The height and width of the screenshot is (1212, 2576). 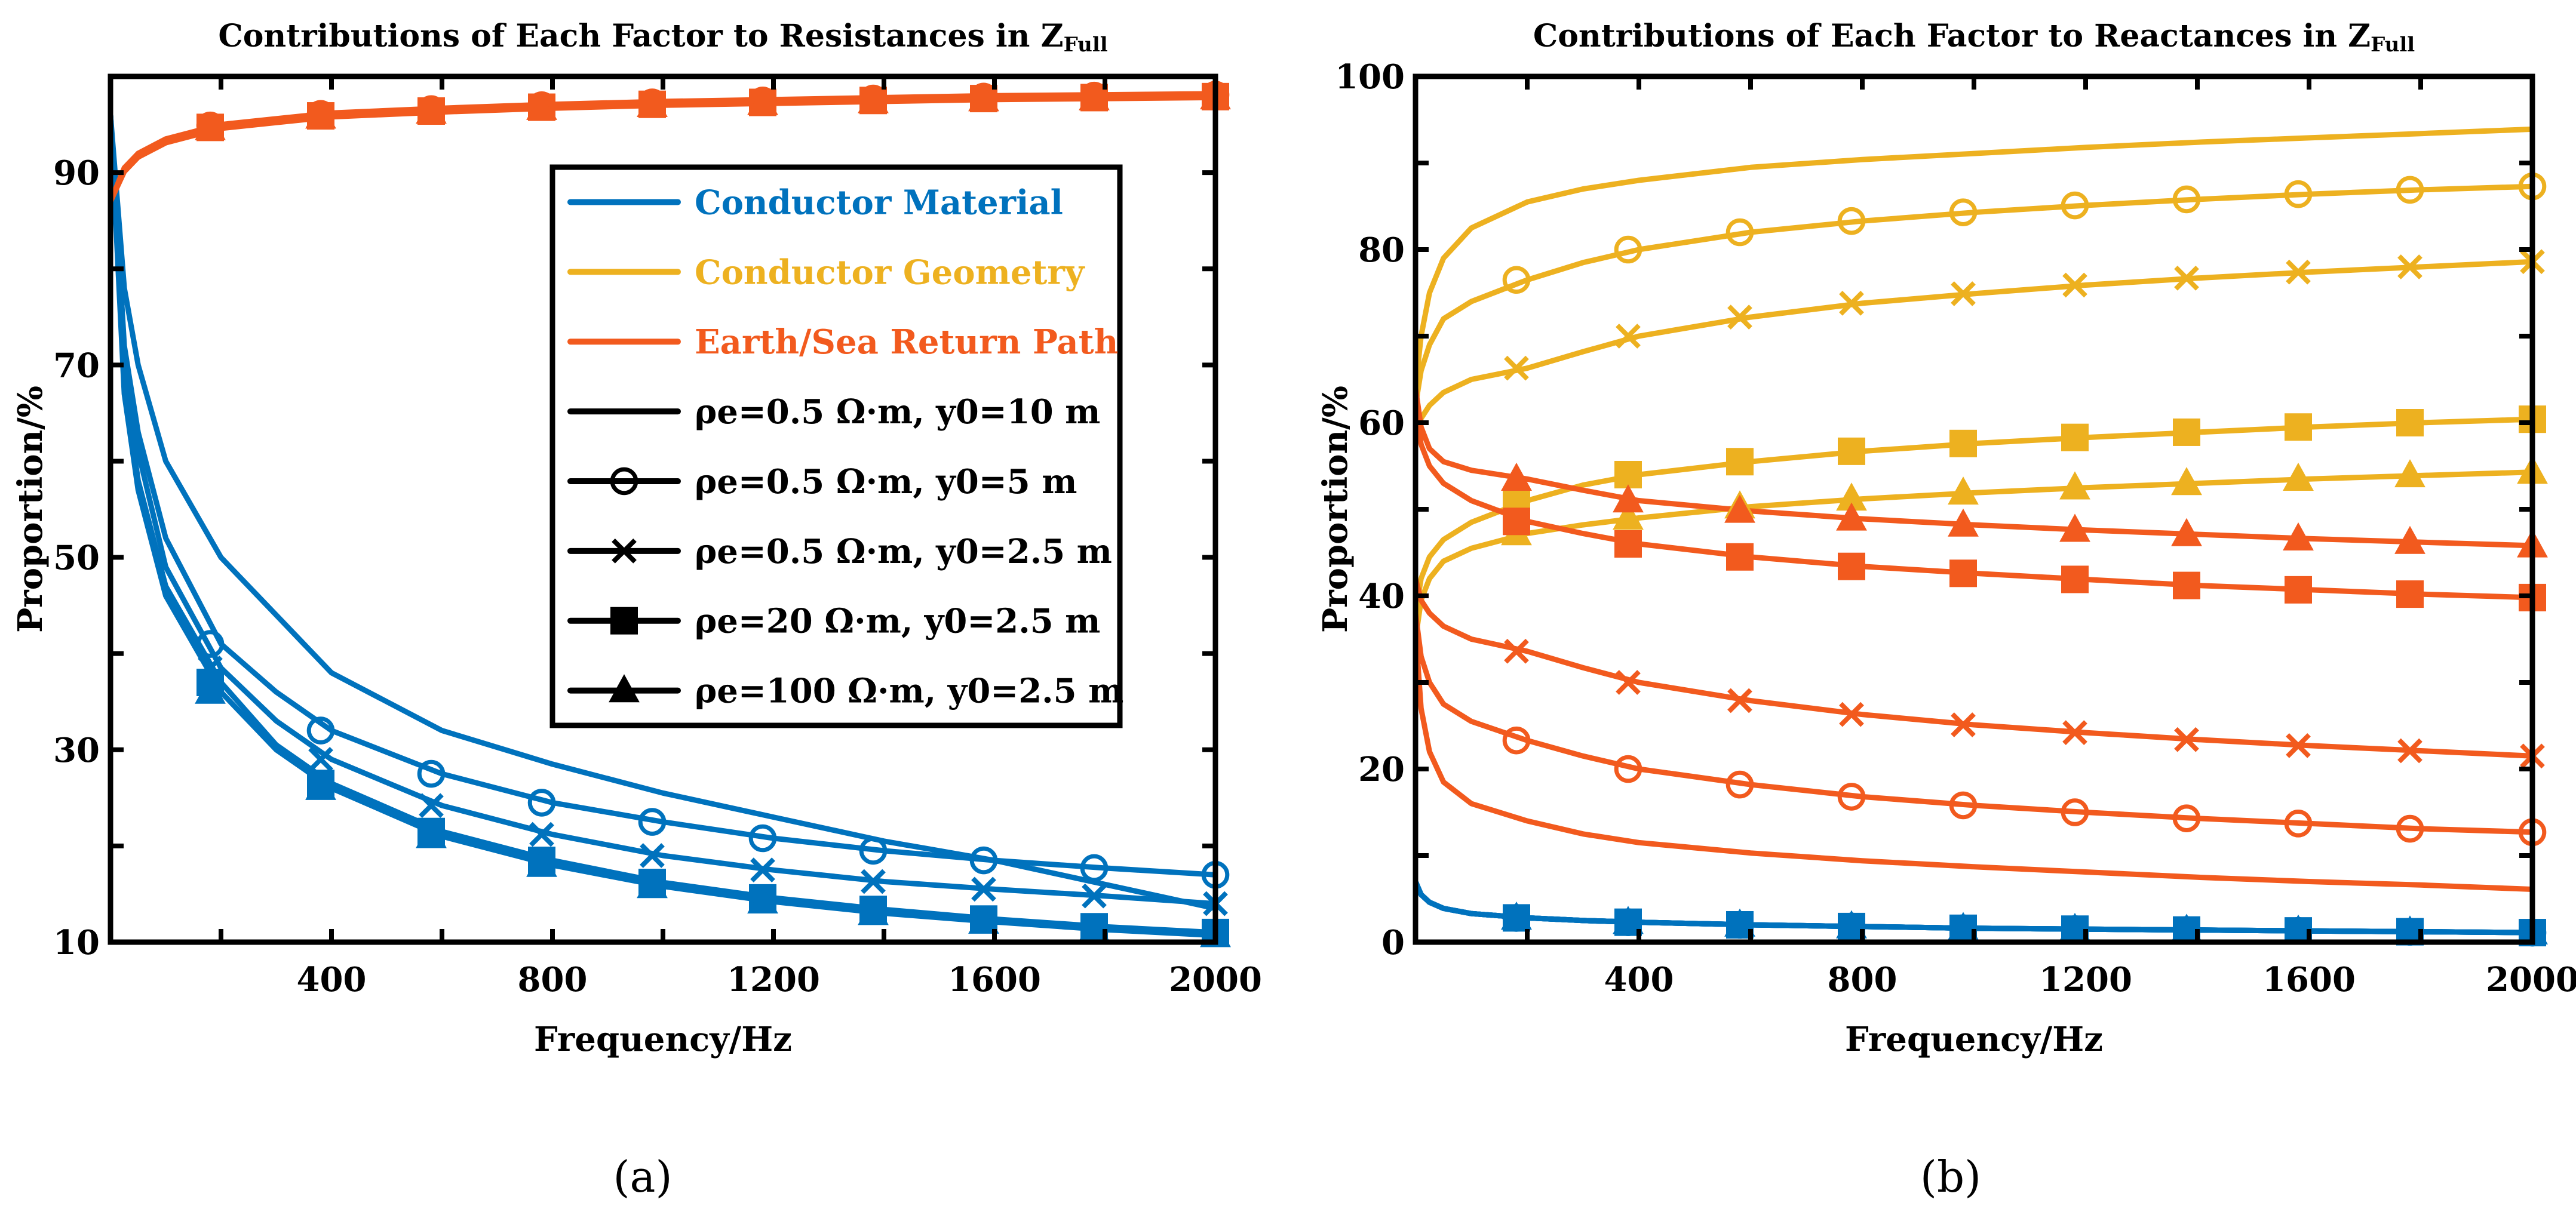 What do you see at coordinates (1381, 769) in the screenshot?
I see `y-tick-label: 20` at bounding box center [1381, 769].